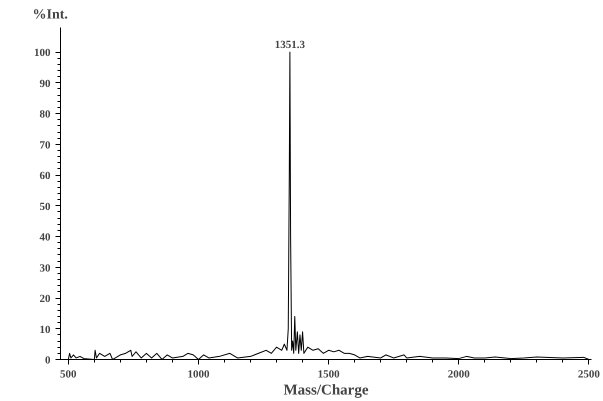  What do you see at coordinates (50, 15) in the screenshot?
I see `y-axis-title: %Int.` at bounding box center [50, 15].